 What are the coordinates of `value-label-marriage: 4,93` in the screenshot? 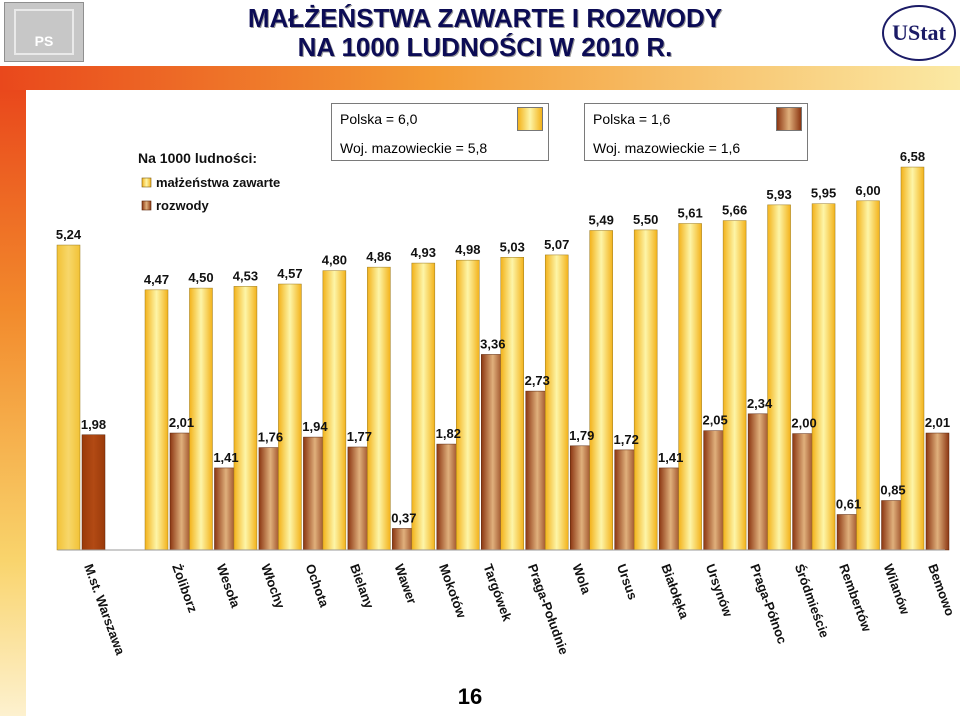 It's located at (423, 252).